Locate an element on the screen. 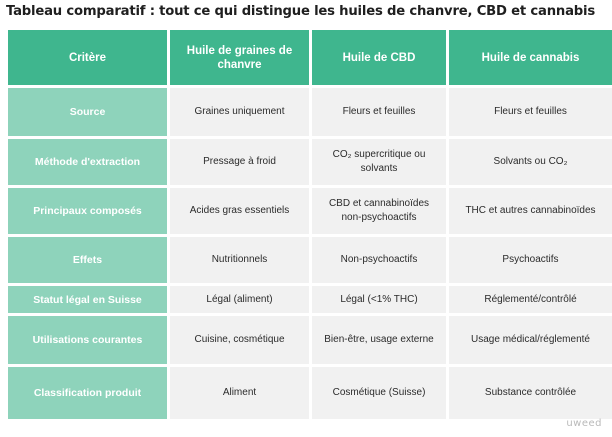  table-cell: Cosmétique (Suisse) is located at coordinates (379, 393).